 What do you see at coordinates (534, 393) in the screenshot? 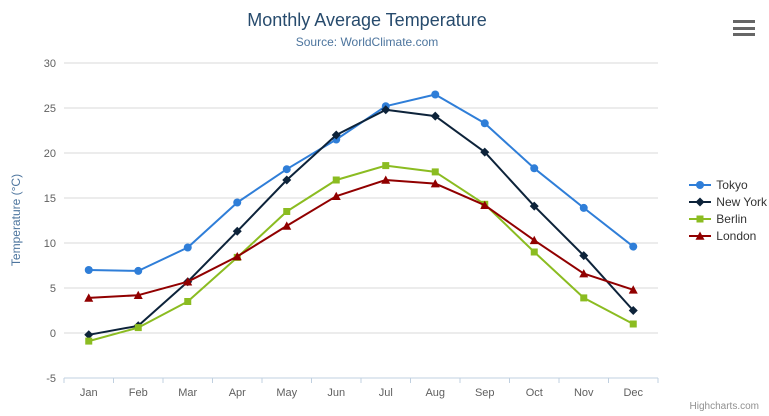
I see `x-axis-tick-label: Oct` at bounding box center [534, 393].